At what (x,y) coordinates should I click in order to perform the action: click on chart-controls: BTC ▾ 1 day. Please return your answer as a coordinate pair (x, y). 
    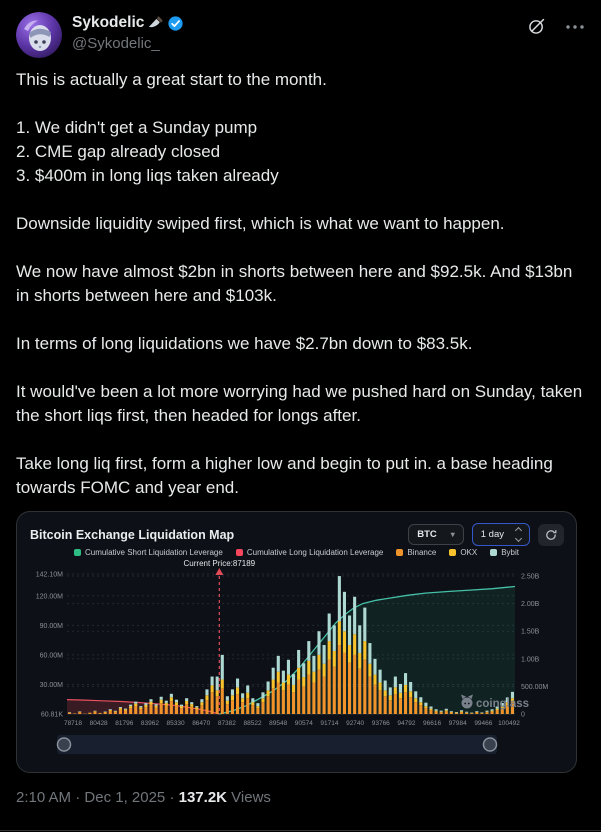
    Looking at the image, I should click on (486, 534).